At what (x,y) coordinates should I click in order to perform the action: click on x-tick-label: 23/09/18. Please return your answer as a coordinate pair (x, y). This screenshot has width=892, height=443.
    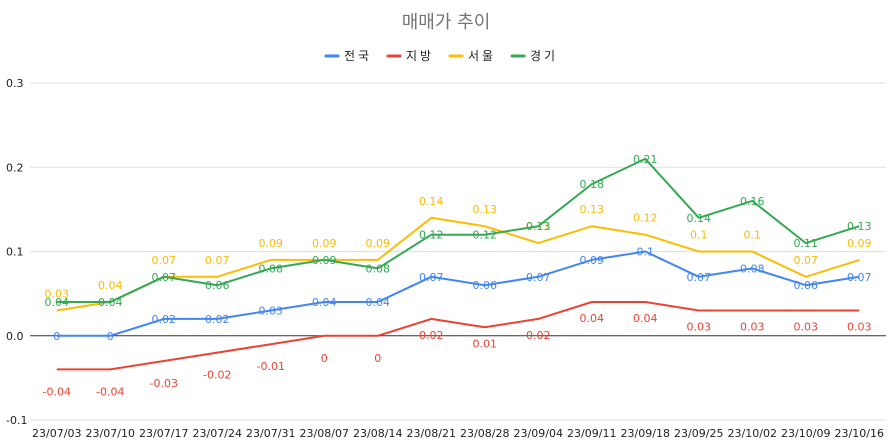
    Looking at the image, I should click on (645, 433).